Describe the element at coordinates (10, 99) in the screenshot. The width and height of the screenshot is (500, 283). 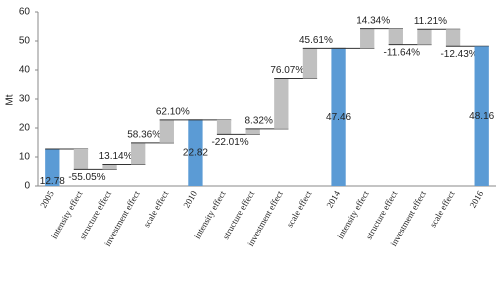
I see `y-axis-label: Mt` at that location.